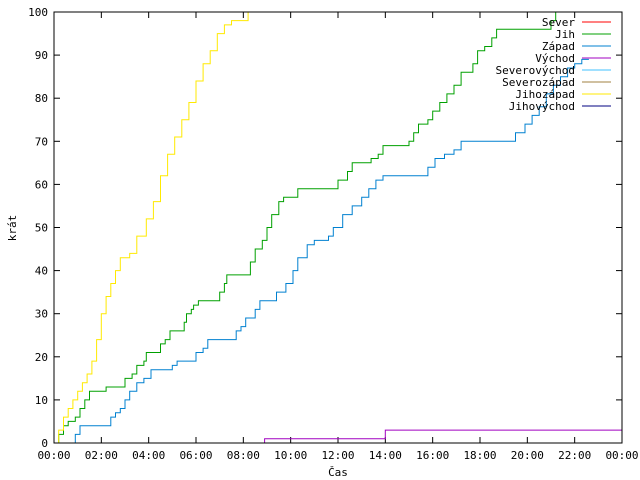 The height and width of the screenshot is (480, 640). I want to click on y-tick-label: 50, so click(41, 228).